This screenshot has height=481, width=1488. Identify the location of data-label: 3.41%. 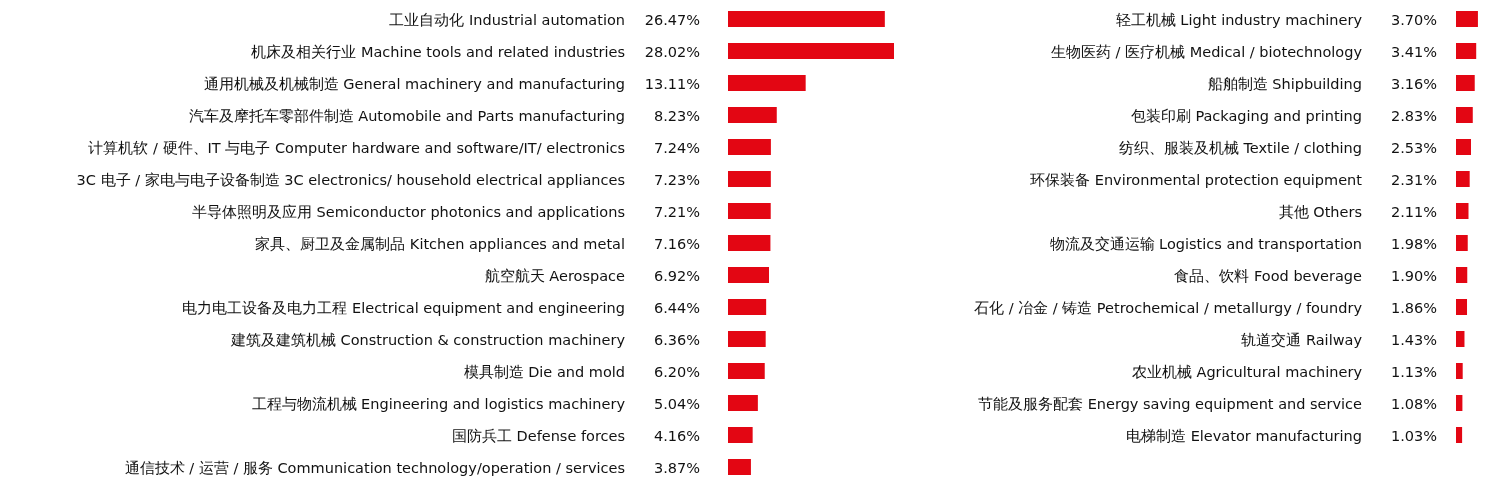
(1413, 51).